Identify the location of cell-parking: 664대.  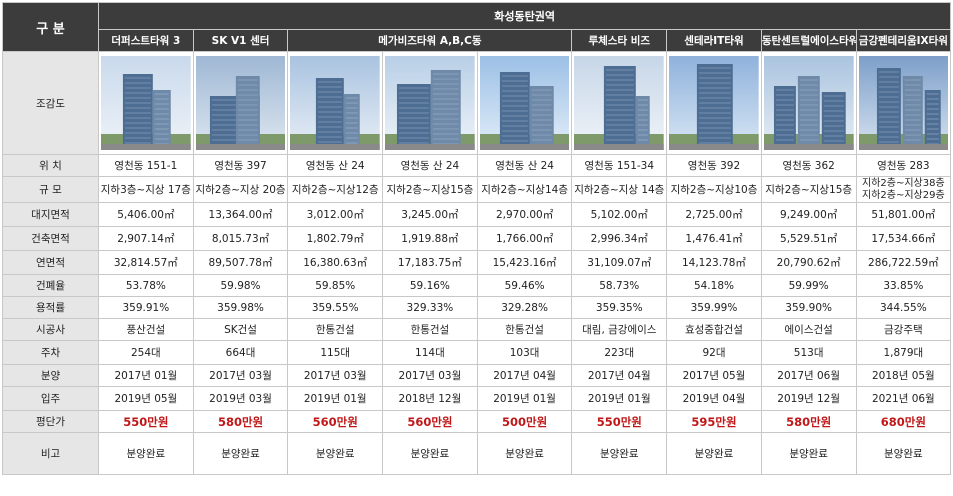
(240, 352).